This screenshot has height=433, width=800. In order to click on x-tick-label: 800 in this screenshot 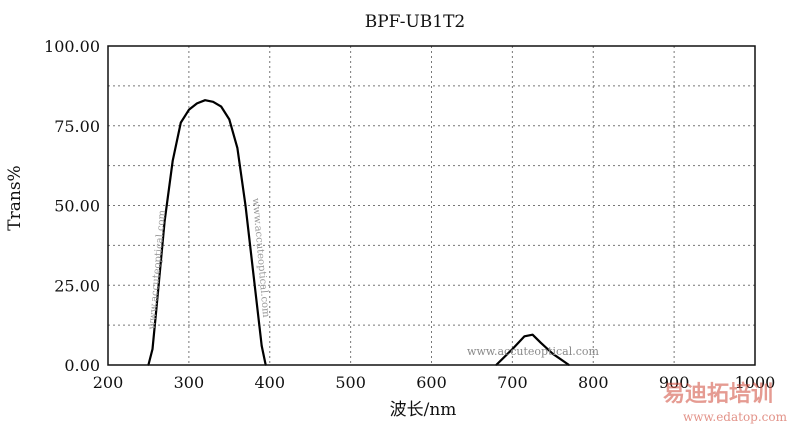, I will do `click(593, 382)`.